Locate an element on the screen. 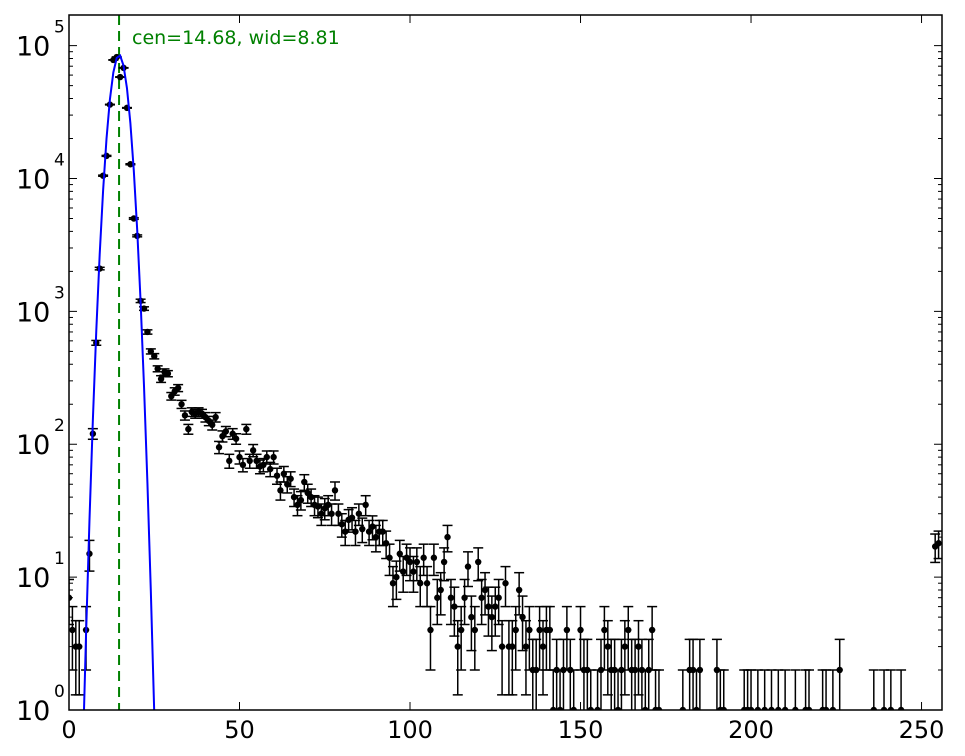  y-tick-exponent: 3 is located at coordinates (59, 293).